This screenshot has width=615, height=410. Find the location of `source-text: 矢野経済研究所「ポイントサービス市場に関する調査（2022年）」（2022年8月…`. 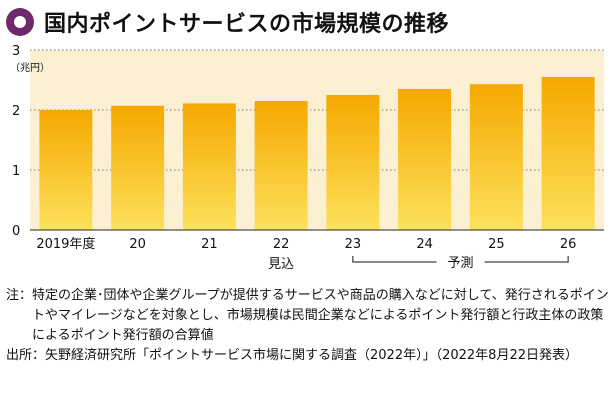

source-text: 矢野経済研究所「ポイントサービス市場に関する調査（2022年）」（2022年8月… is located at coordinates (311, 355).